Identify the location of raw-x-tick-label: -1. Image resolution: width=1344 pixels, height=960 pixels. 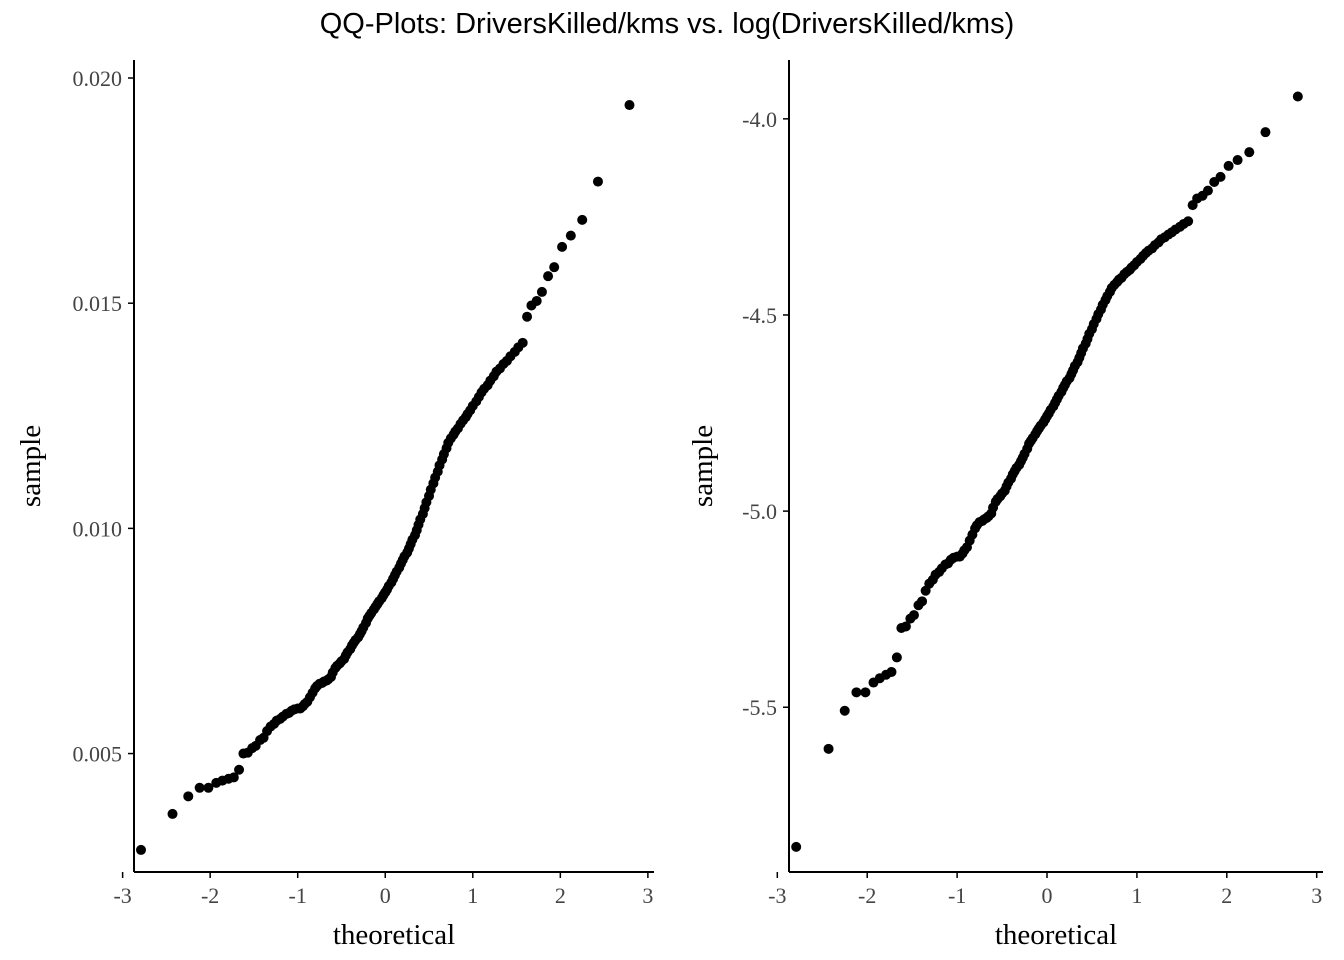
(298, 895).